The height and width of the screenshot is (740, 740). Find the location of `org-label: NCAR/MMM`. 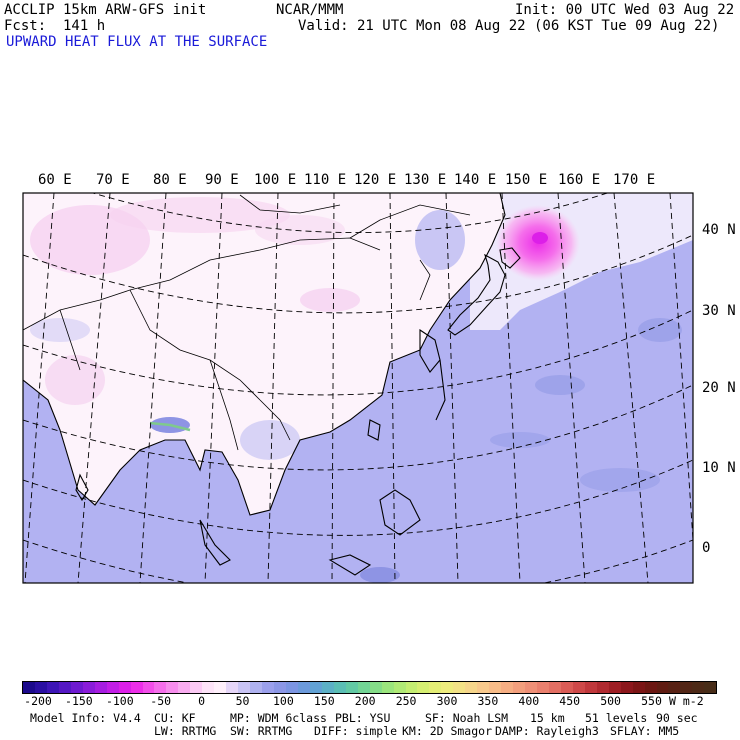

org-label: NCAR/MMM is located at coordinates (310, 10).